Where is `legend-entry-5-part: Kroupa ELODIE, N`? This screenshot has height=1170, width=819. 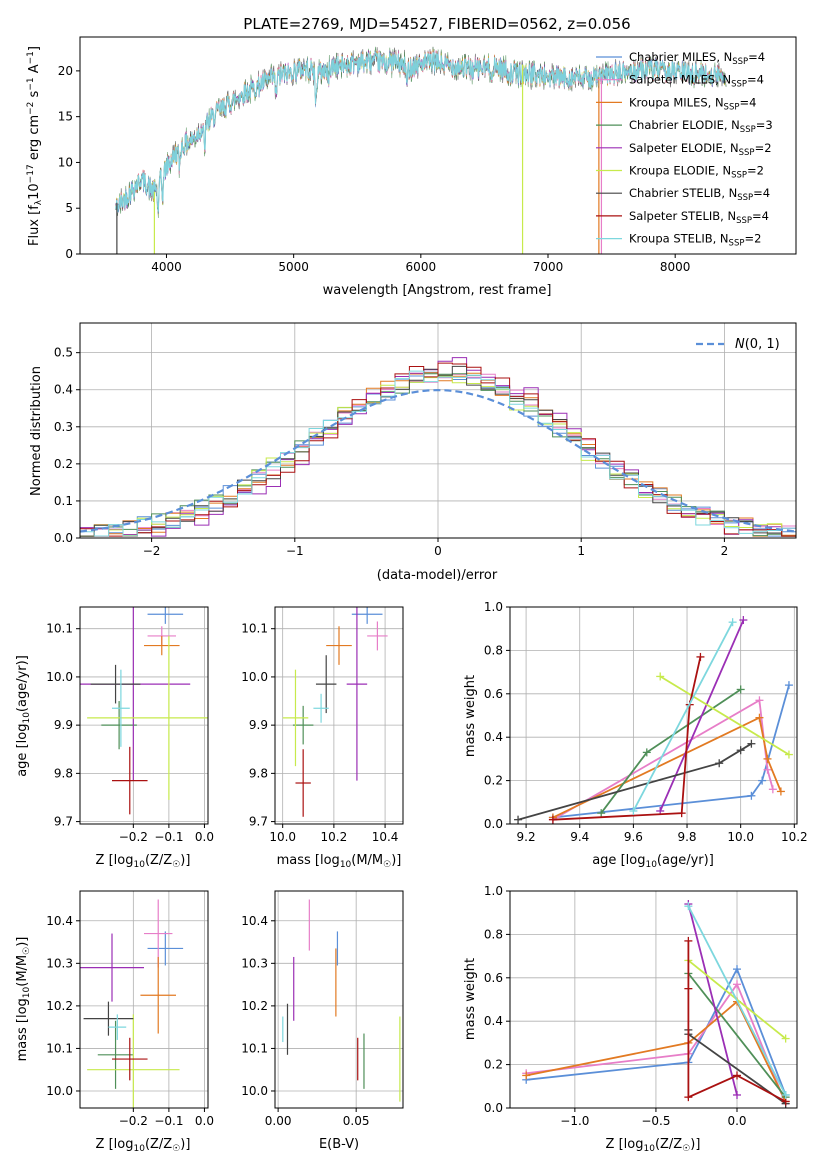
legend-entry-5-part: Kroupa ELODIE, N is located at coordinates (680, 171).